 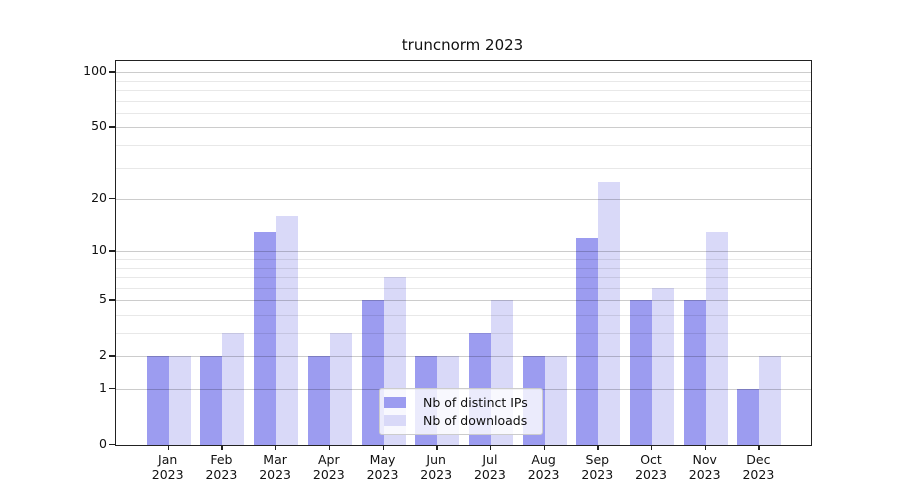 I want to click on x-tick-month: May, so click(x=382, y=459).